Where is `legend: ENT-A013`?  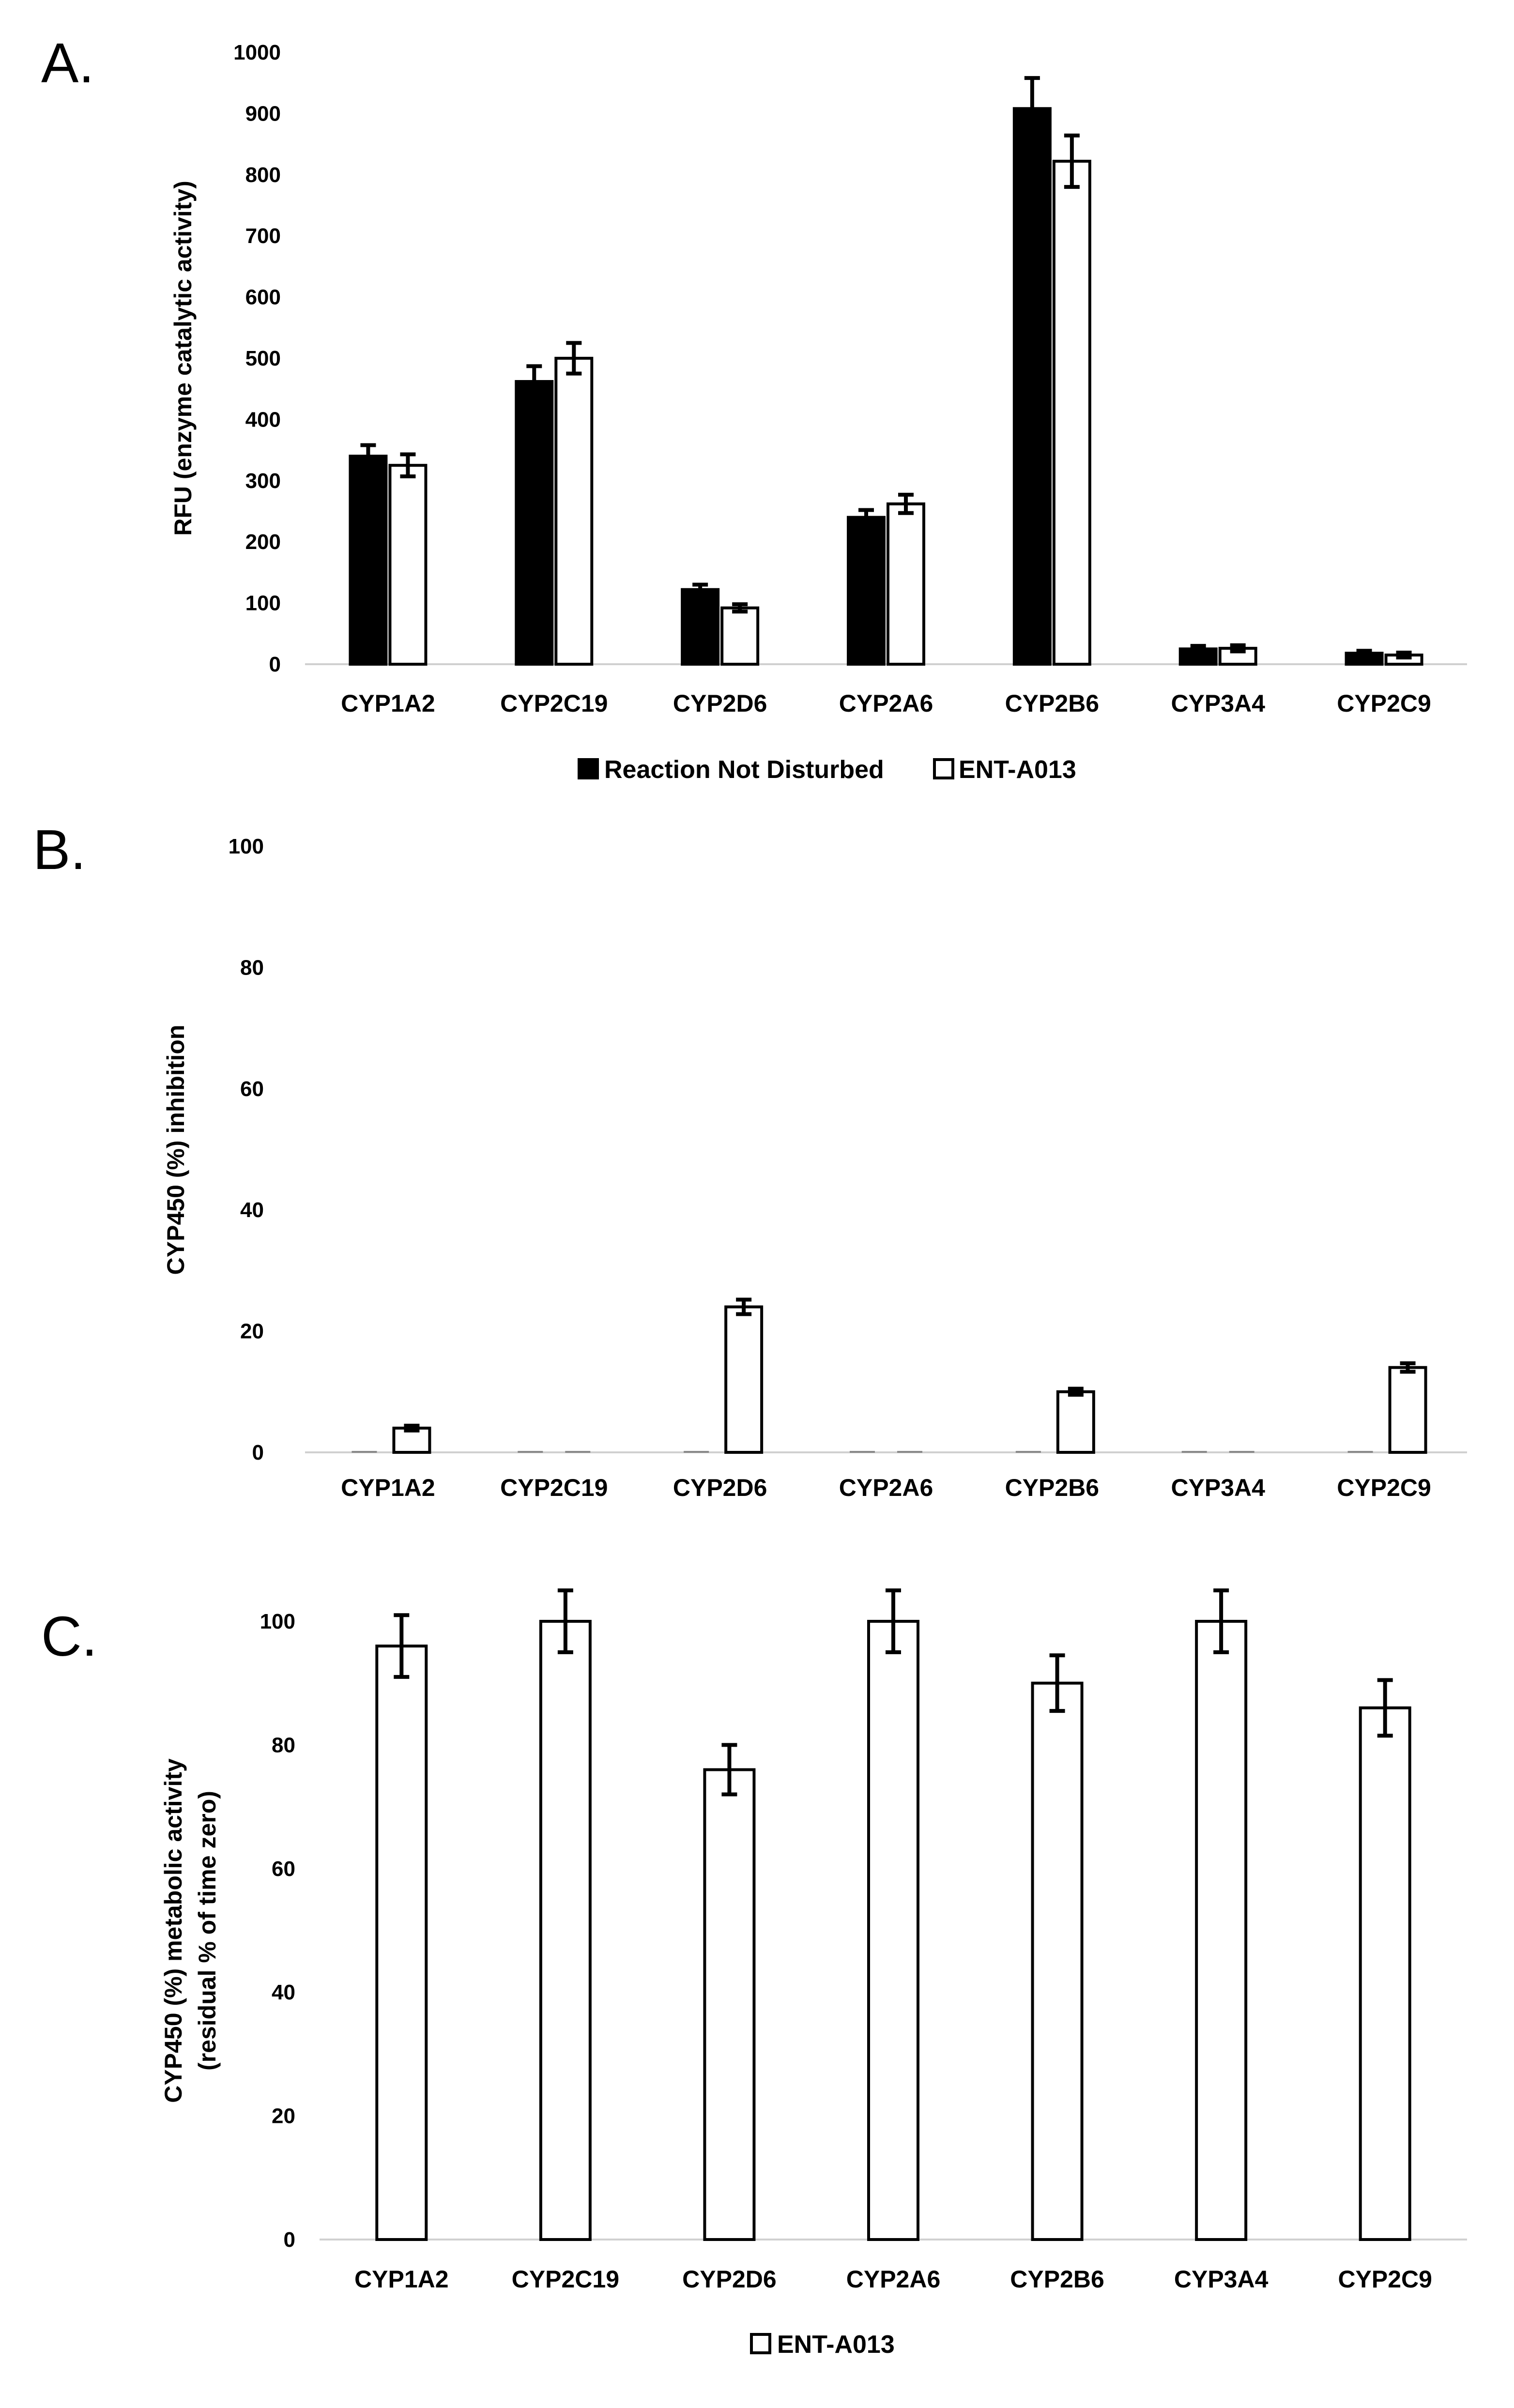
legend: ENT-A013 is located at coordinates (822, 2345).